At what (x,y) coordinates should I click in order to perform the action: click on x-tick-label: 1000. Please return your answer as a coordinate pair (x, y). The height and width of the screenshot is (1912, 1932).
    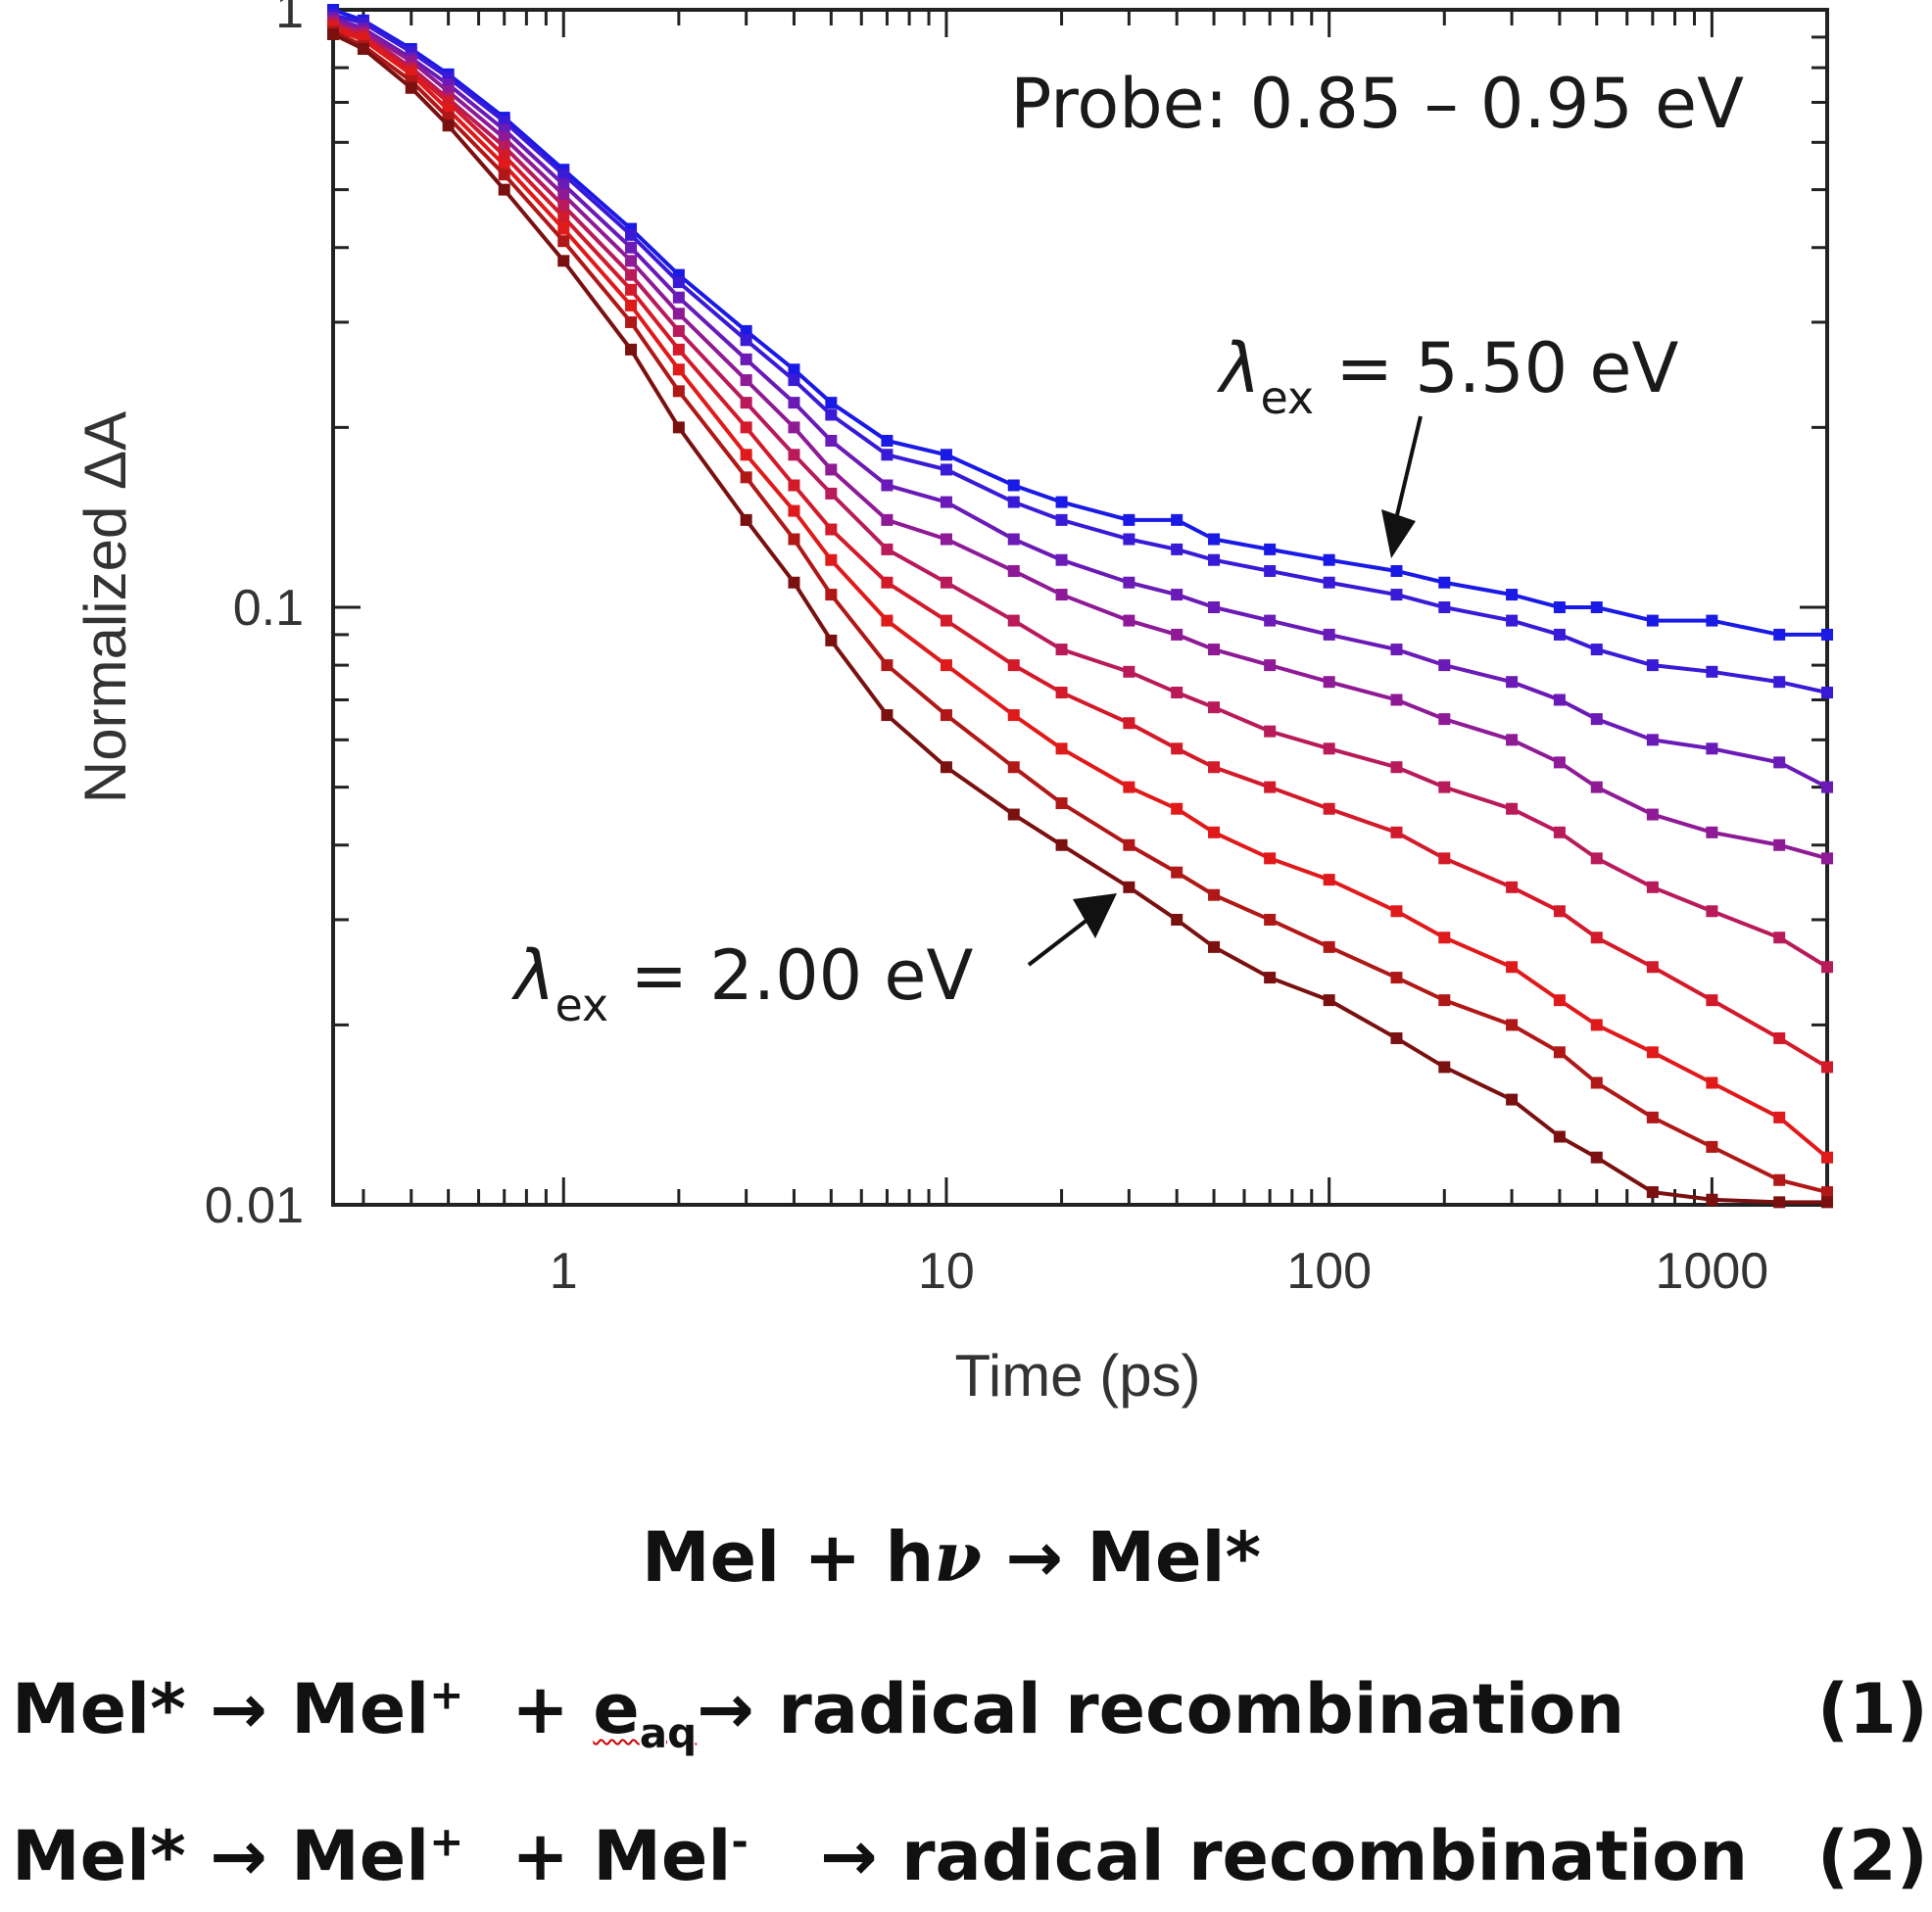
    Looking at the image, I should click on (1712, 1271).